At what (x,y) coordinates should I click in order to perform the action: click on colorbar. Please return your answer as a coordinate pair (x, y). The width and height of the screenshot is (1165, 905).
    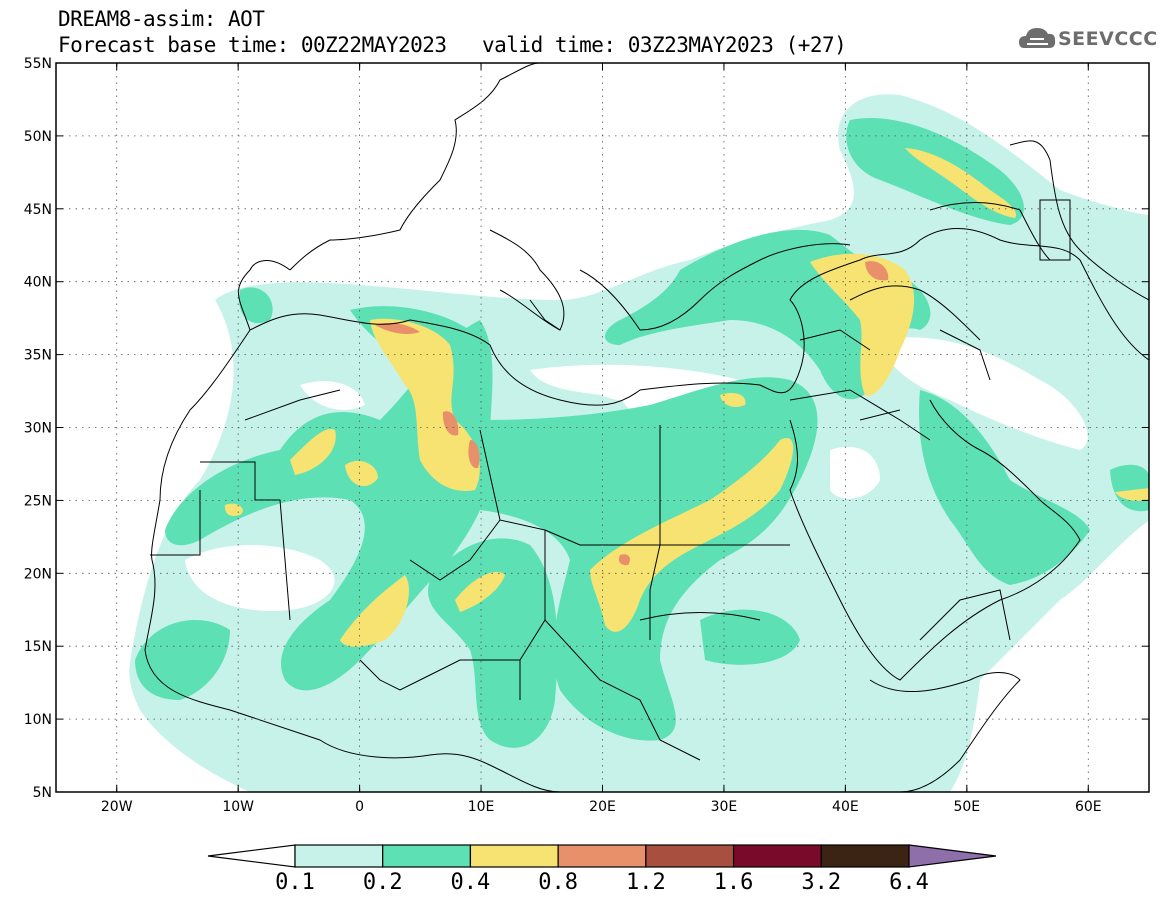
    Looking at the image, I should click on (602, 856).